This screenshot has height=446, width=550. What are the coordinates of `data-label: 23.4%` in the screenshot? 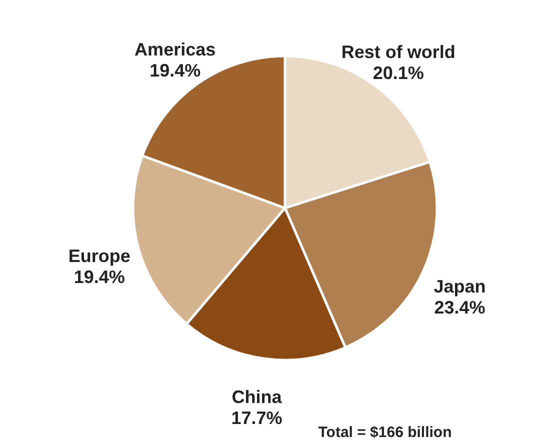 It's located at (460, 308).